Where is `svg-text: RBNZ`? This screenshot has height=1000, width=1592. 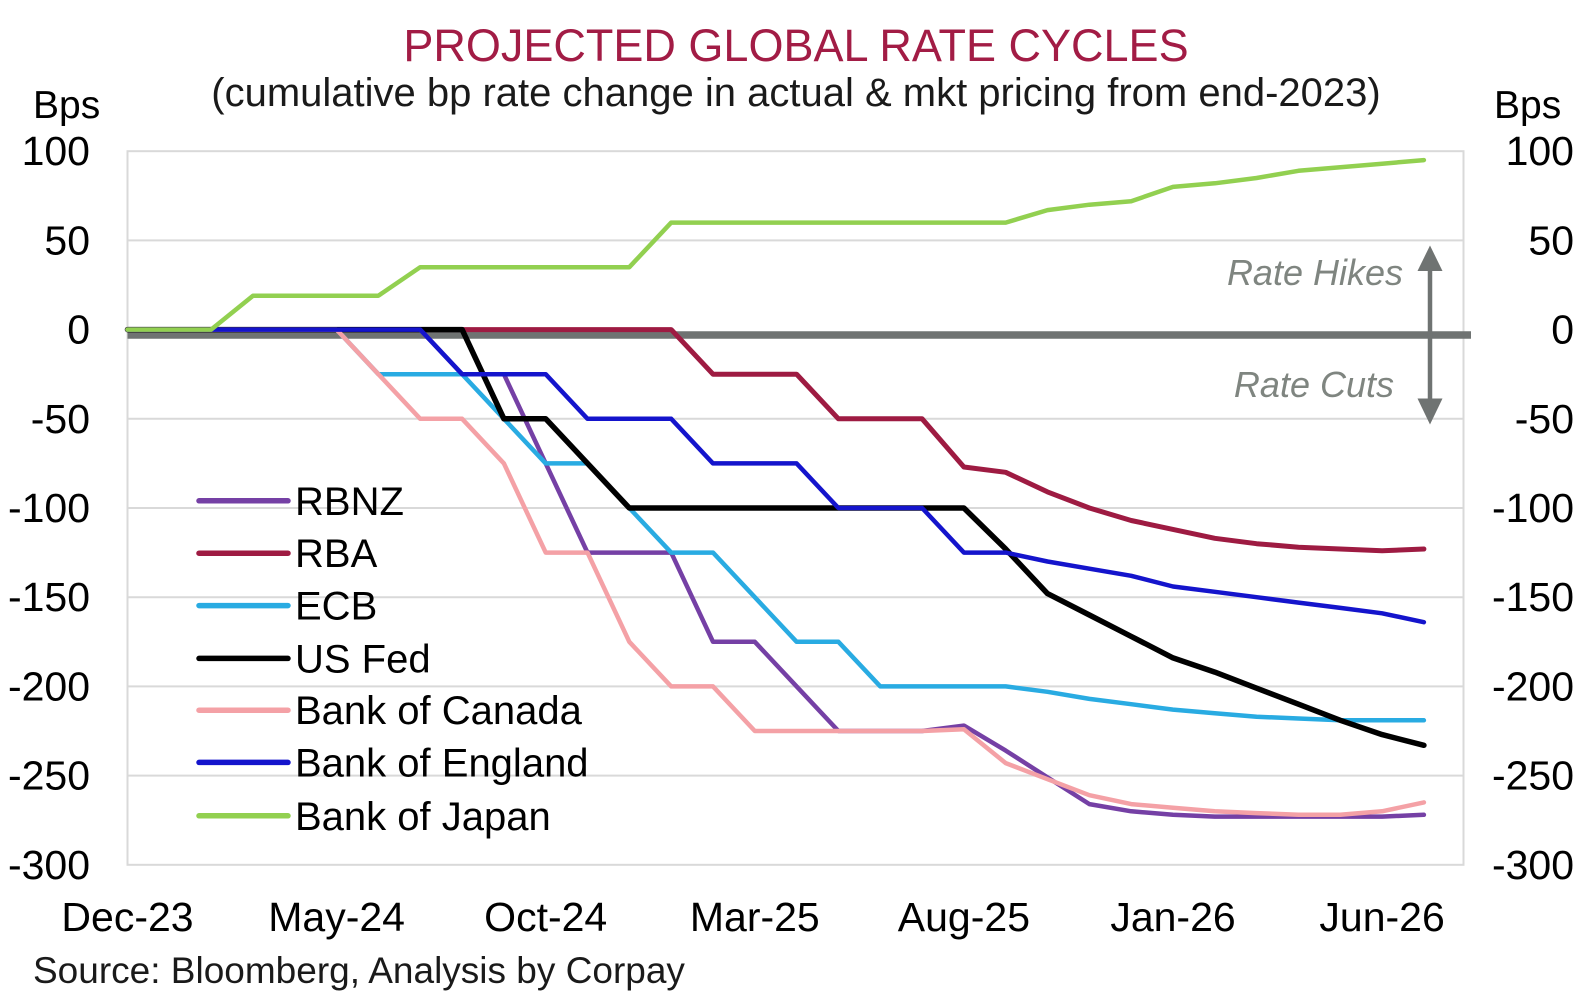 svg-text: RBNZ is located at coordinates (349, 502).